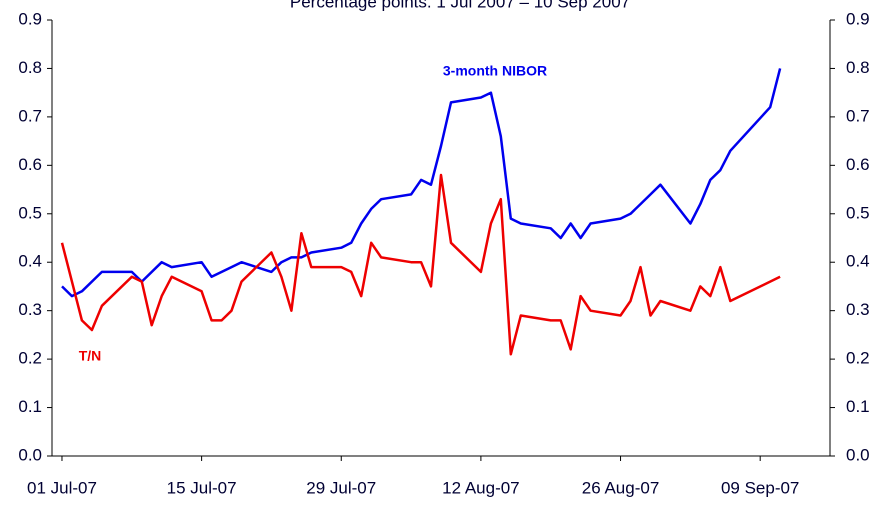 This screenshot has width=882, height=505. Describe the element at coordinates (621, 487) in the screenshot. I see `x-tick-label: 26 Aug-07` at that location.